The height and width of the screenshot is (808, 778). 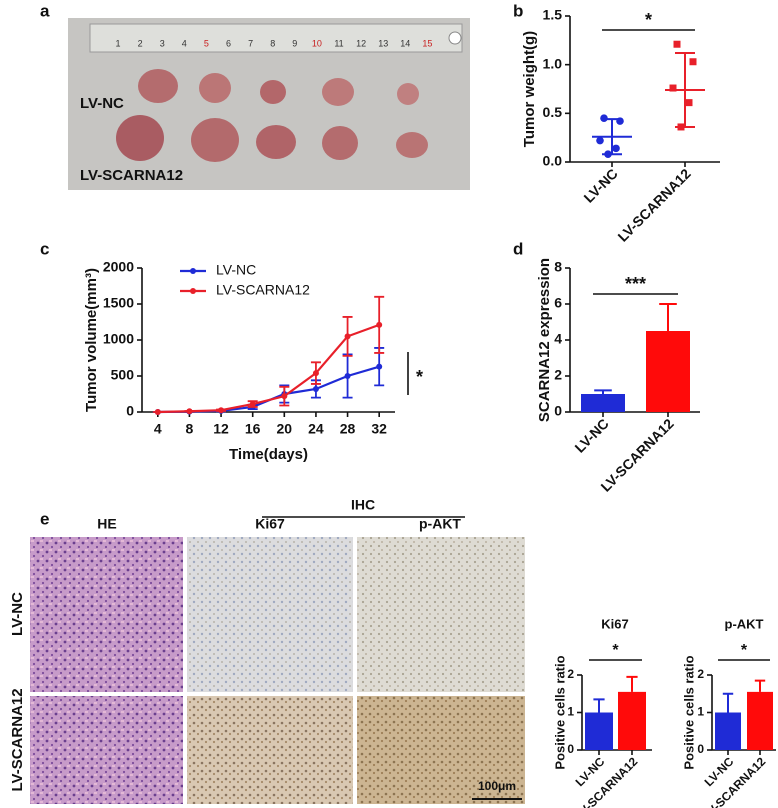 What do you see at coordinates (338, 43) in the screenshot?
I see `ruler-label: 11` at bounding box center [338, 43].